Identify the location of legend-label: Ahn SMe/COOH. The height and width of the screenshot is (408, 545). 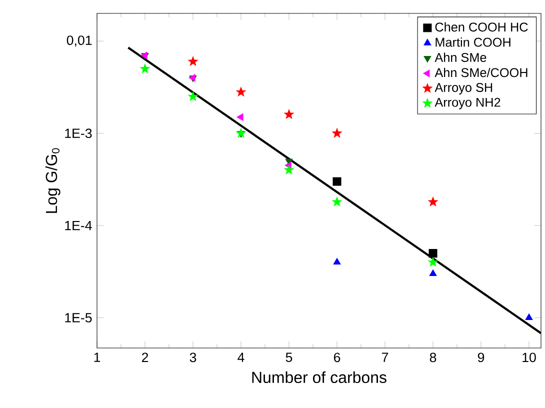
(481, 73).